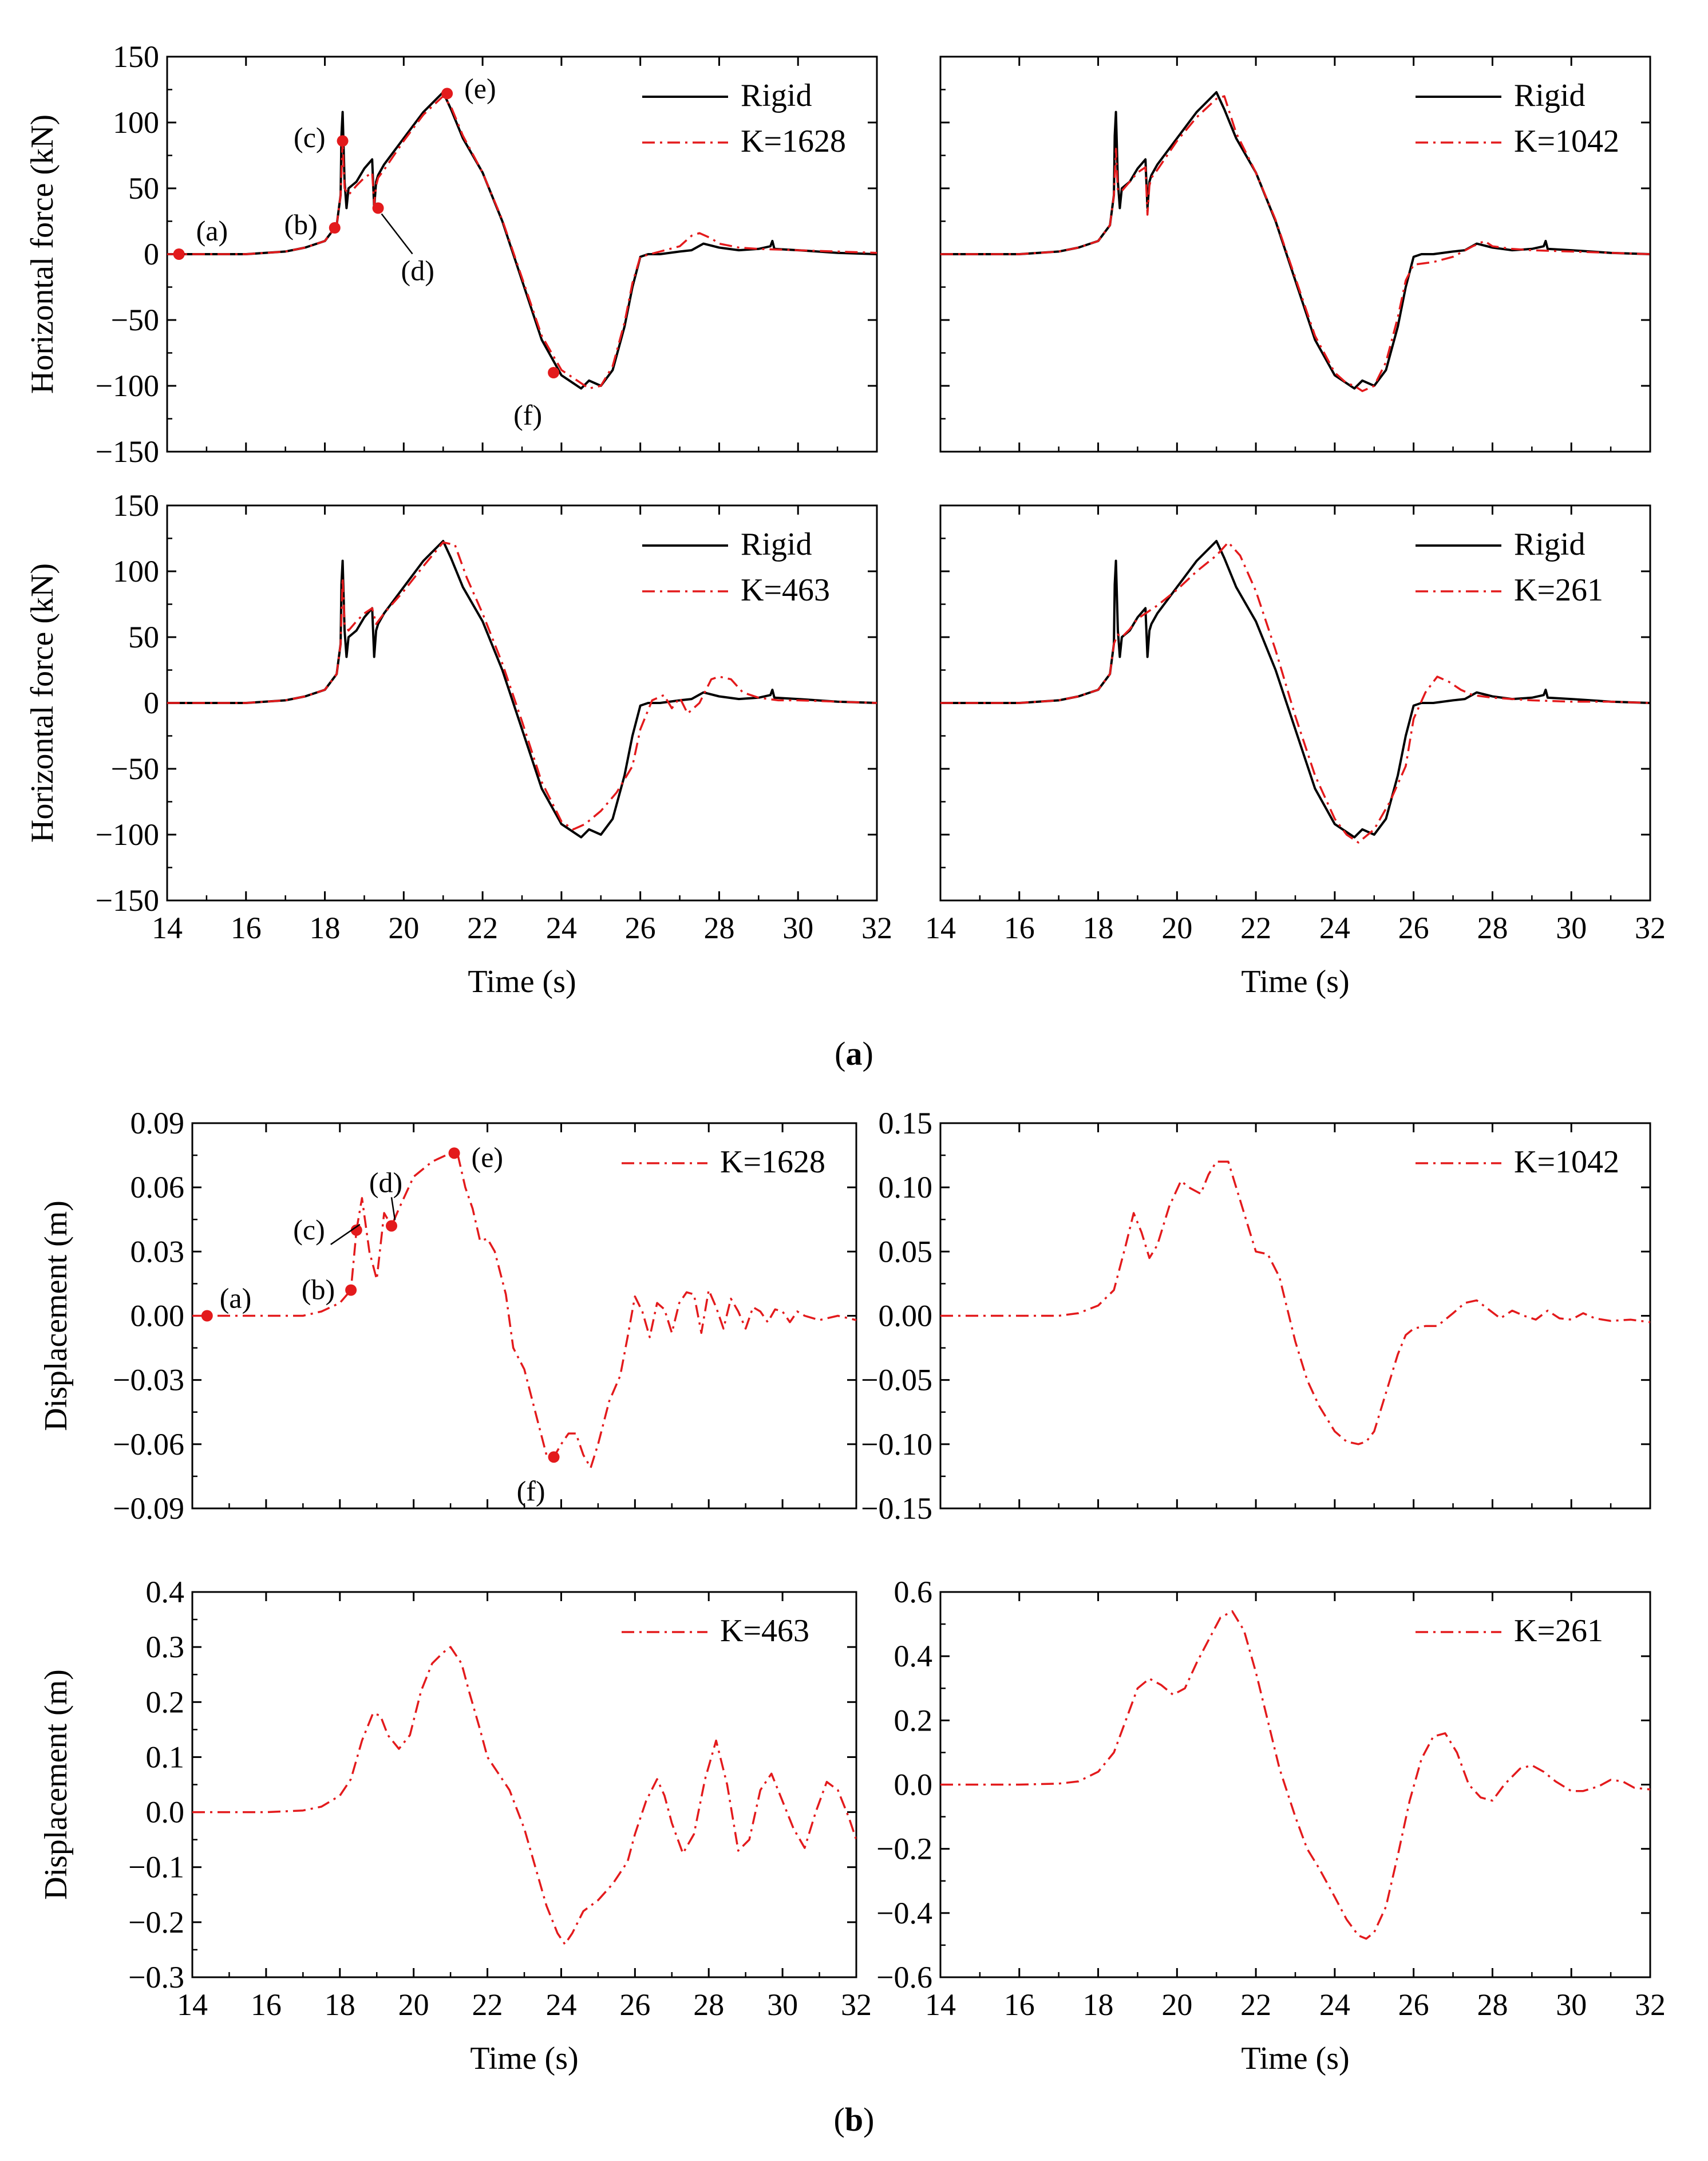 The width and height of the screenshot is (1708, 2161). What do you see at coordinates (906, 1123) in the screenshot?
I see `y-tick-label: 0.15` at bounding box center [906, 1123].